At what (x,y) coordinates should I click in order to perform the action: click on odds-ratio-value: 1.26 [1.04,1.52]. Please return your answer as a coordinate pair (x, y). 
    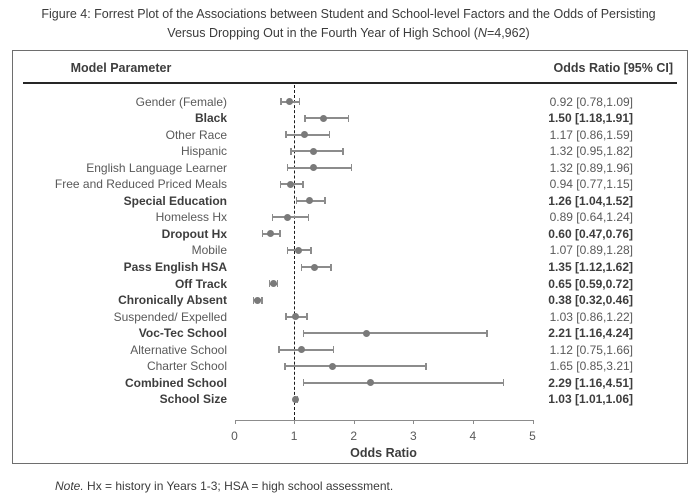
    Looking at the image, I should click on (590, 200).